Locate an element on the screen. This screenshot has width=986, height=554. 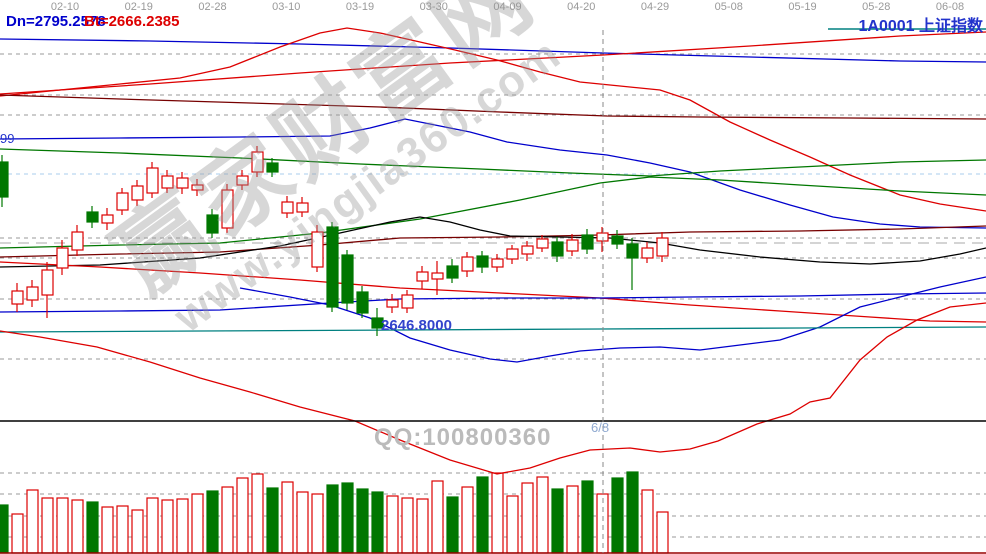
symbol-title: 1A0001 上证指数 is located at coordinates (920, 24).